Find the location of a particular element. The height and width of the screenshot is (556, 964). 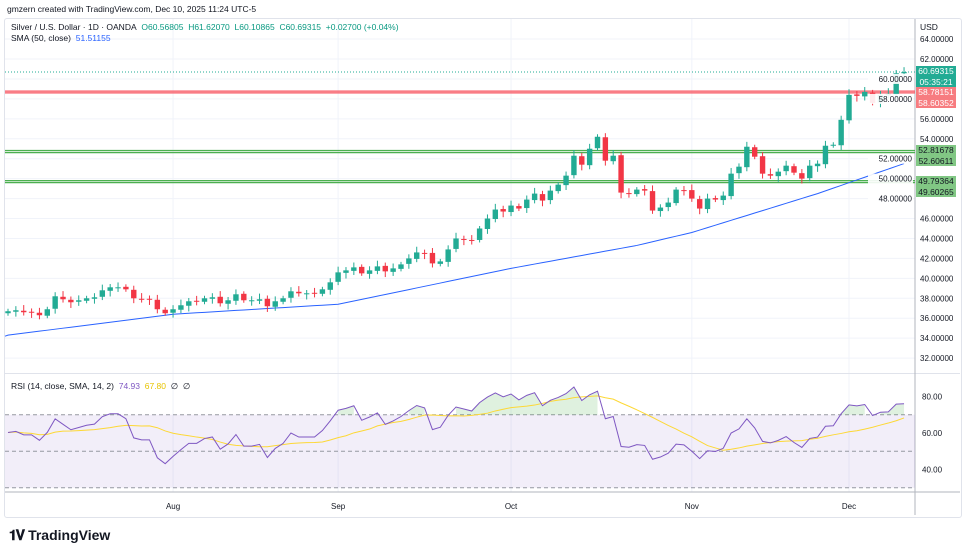

price-tick-label: 38.00000 is located at coordinates (937, 298).